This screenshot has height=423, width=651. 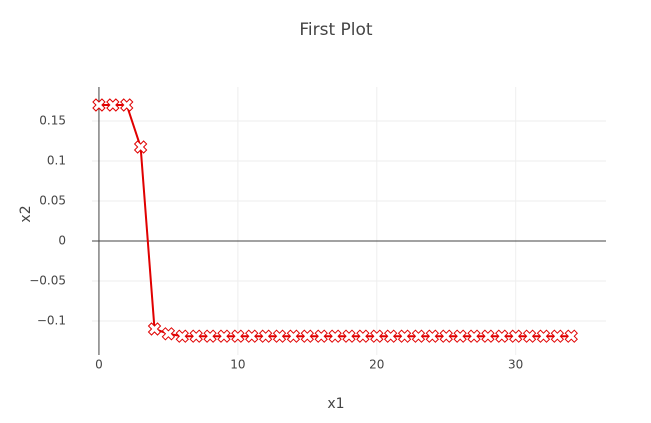 What do you see at coordinates (51, 321) in the screenshot?
I see `y-tick-label: −0.1` at bounding box center [51, 321].